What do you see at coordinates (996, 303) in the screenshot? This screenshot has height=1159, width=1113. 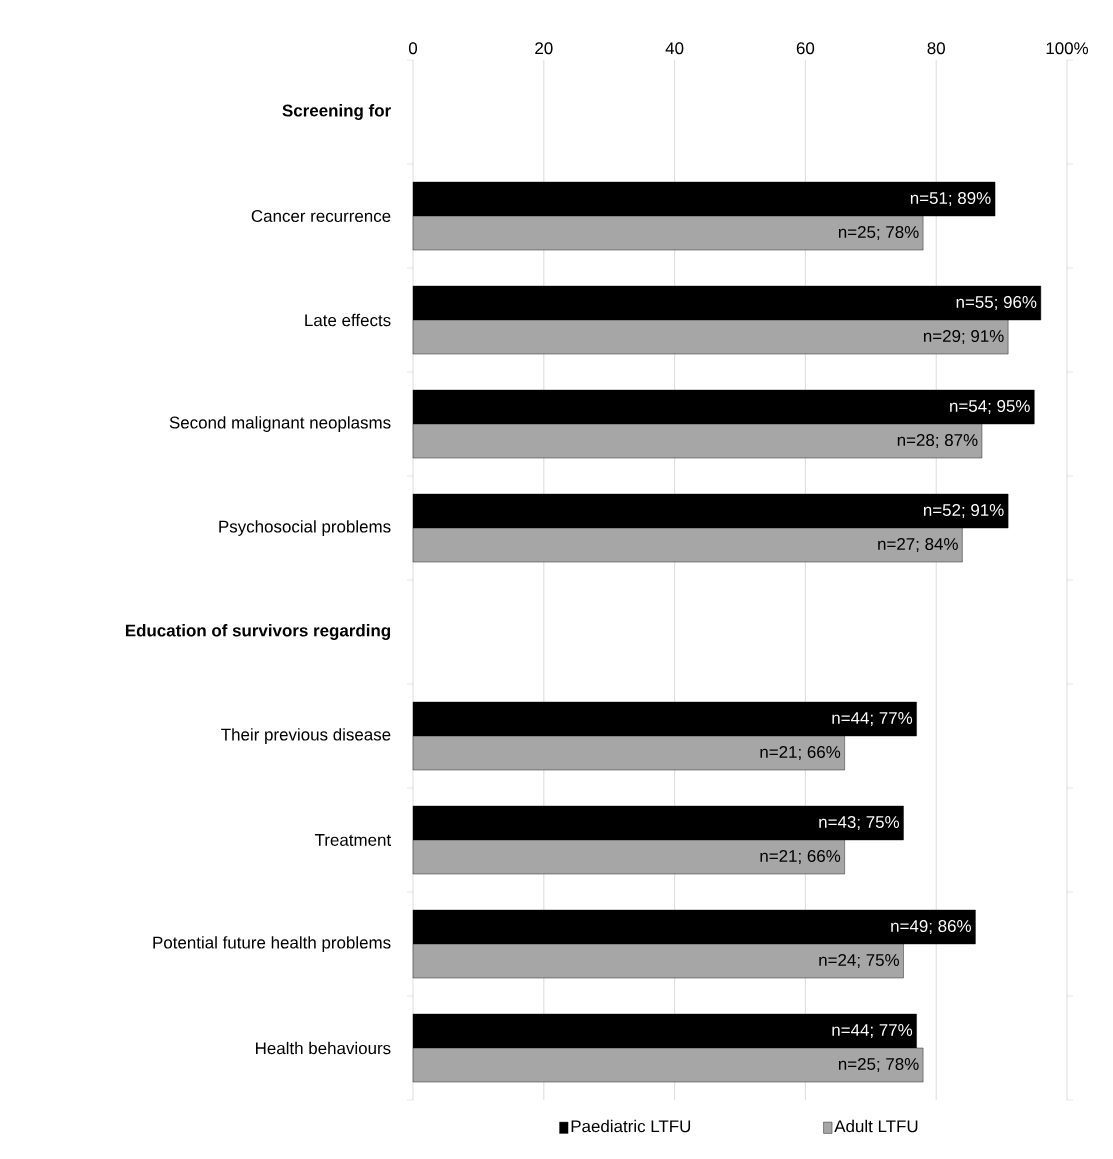 I see `data-label: n=55; 96%` at bounding box center [996, 303].